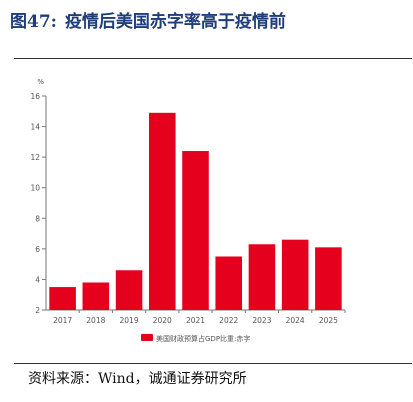 This screenshot has width=413, height=402. Describe the element at coordinates (129, 290) in the screenshot. I see `bar-2019` at that location.